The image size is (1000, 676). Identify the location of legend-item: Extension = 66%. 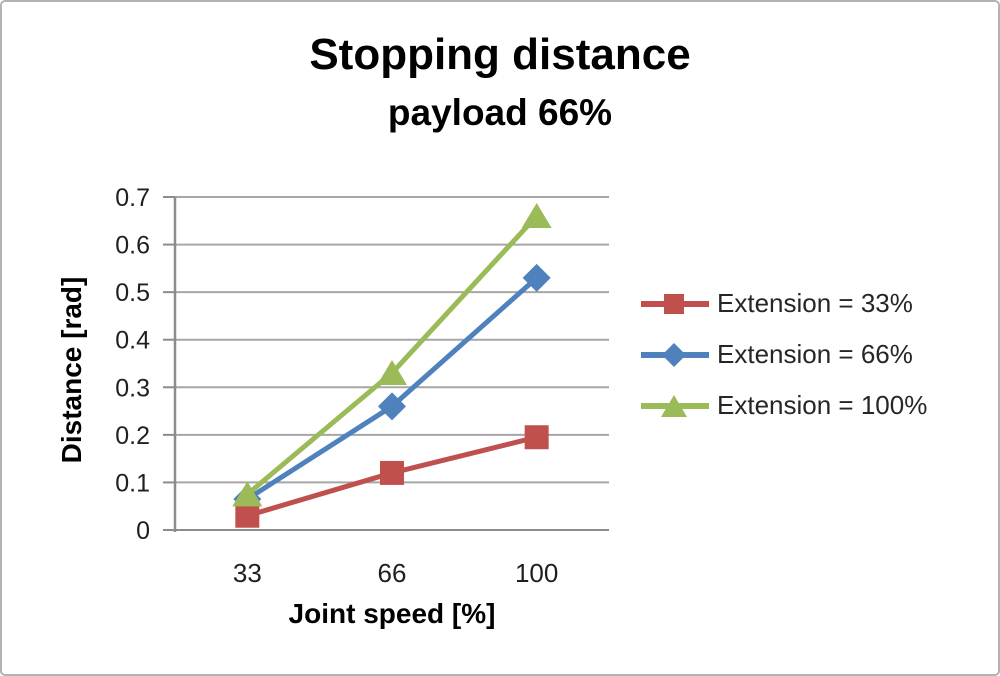
(783, 354).